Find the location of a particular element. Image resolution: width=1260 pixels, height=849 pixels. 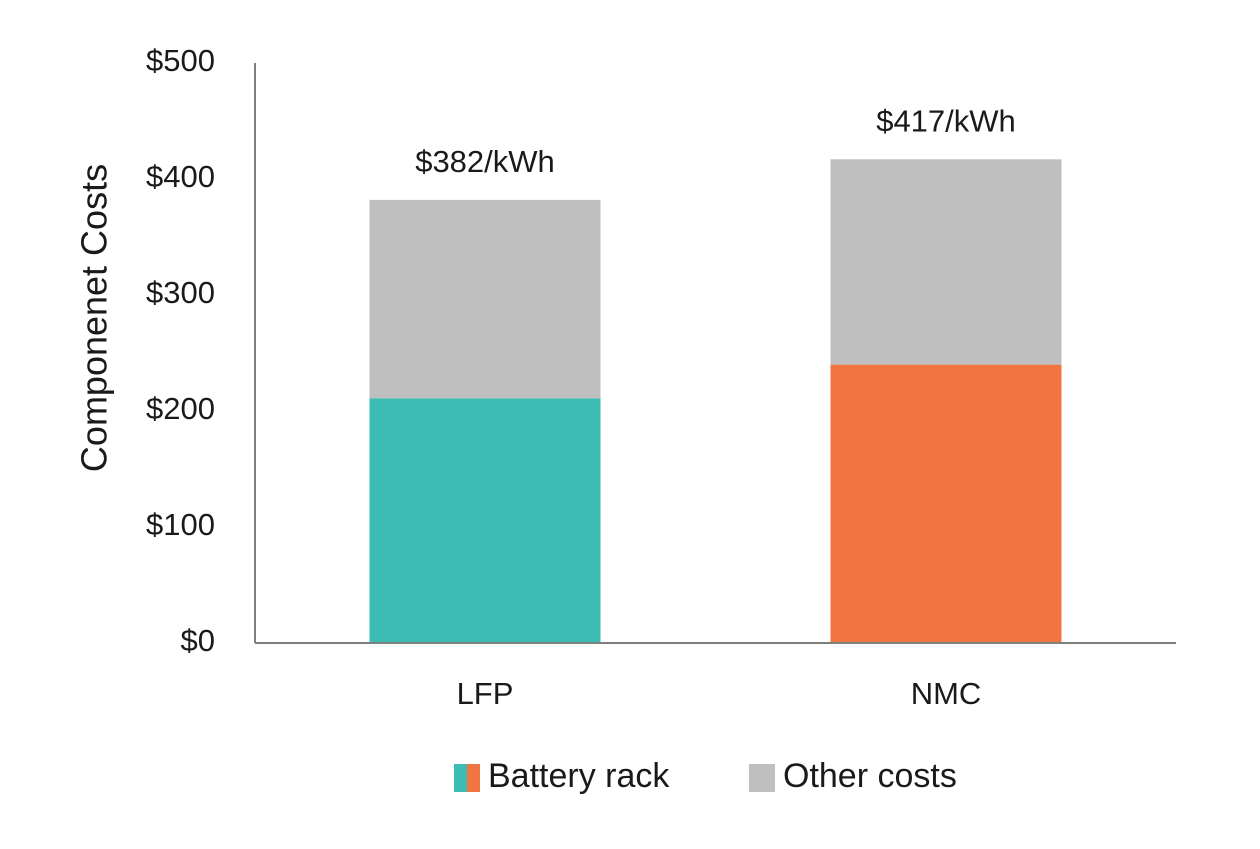

y-tick-label: $200 is located at coordinates (180, 408).